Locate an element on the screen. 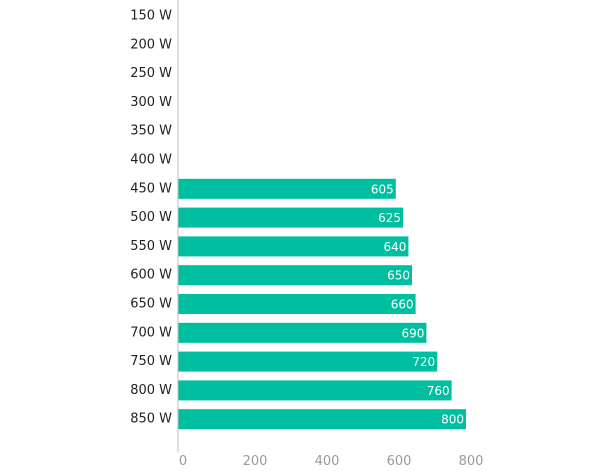 Image resolution: width=600 pixels, height=471 pixels. data-label: 605 is located at coordinates (382, 189).